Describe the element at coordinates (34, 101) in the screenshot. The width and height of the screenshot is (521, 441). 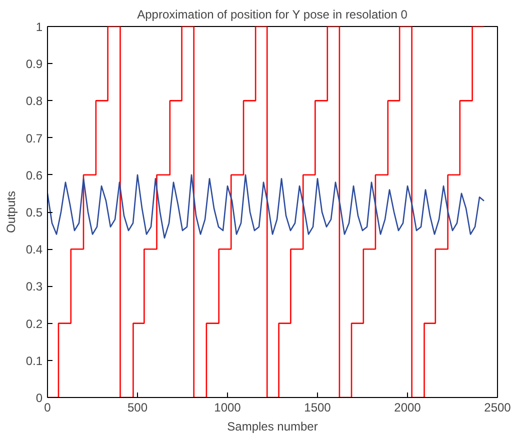
I see `y-tick-label: 0.8` at that location.